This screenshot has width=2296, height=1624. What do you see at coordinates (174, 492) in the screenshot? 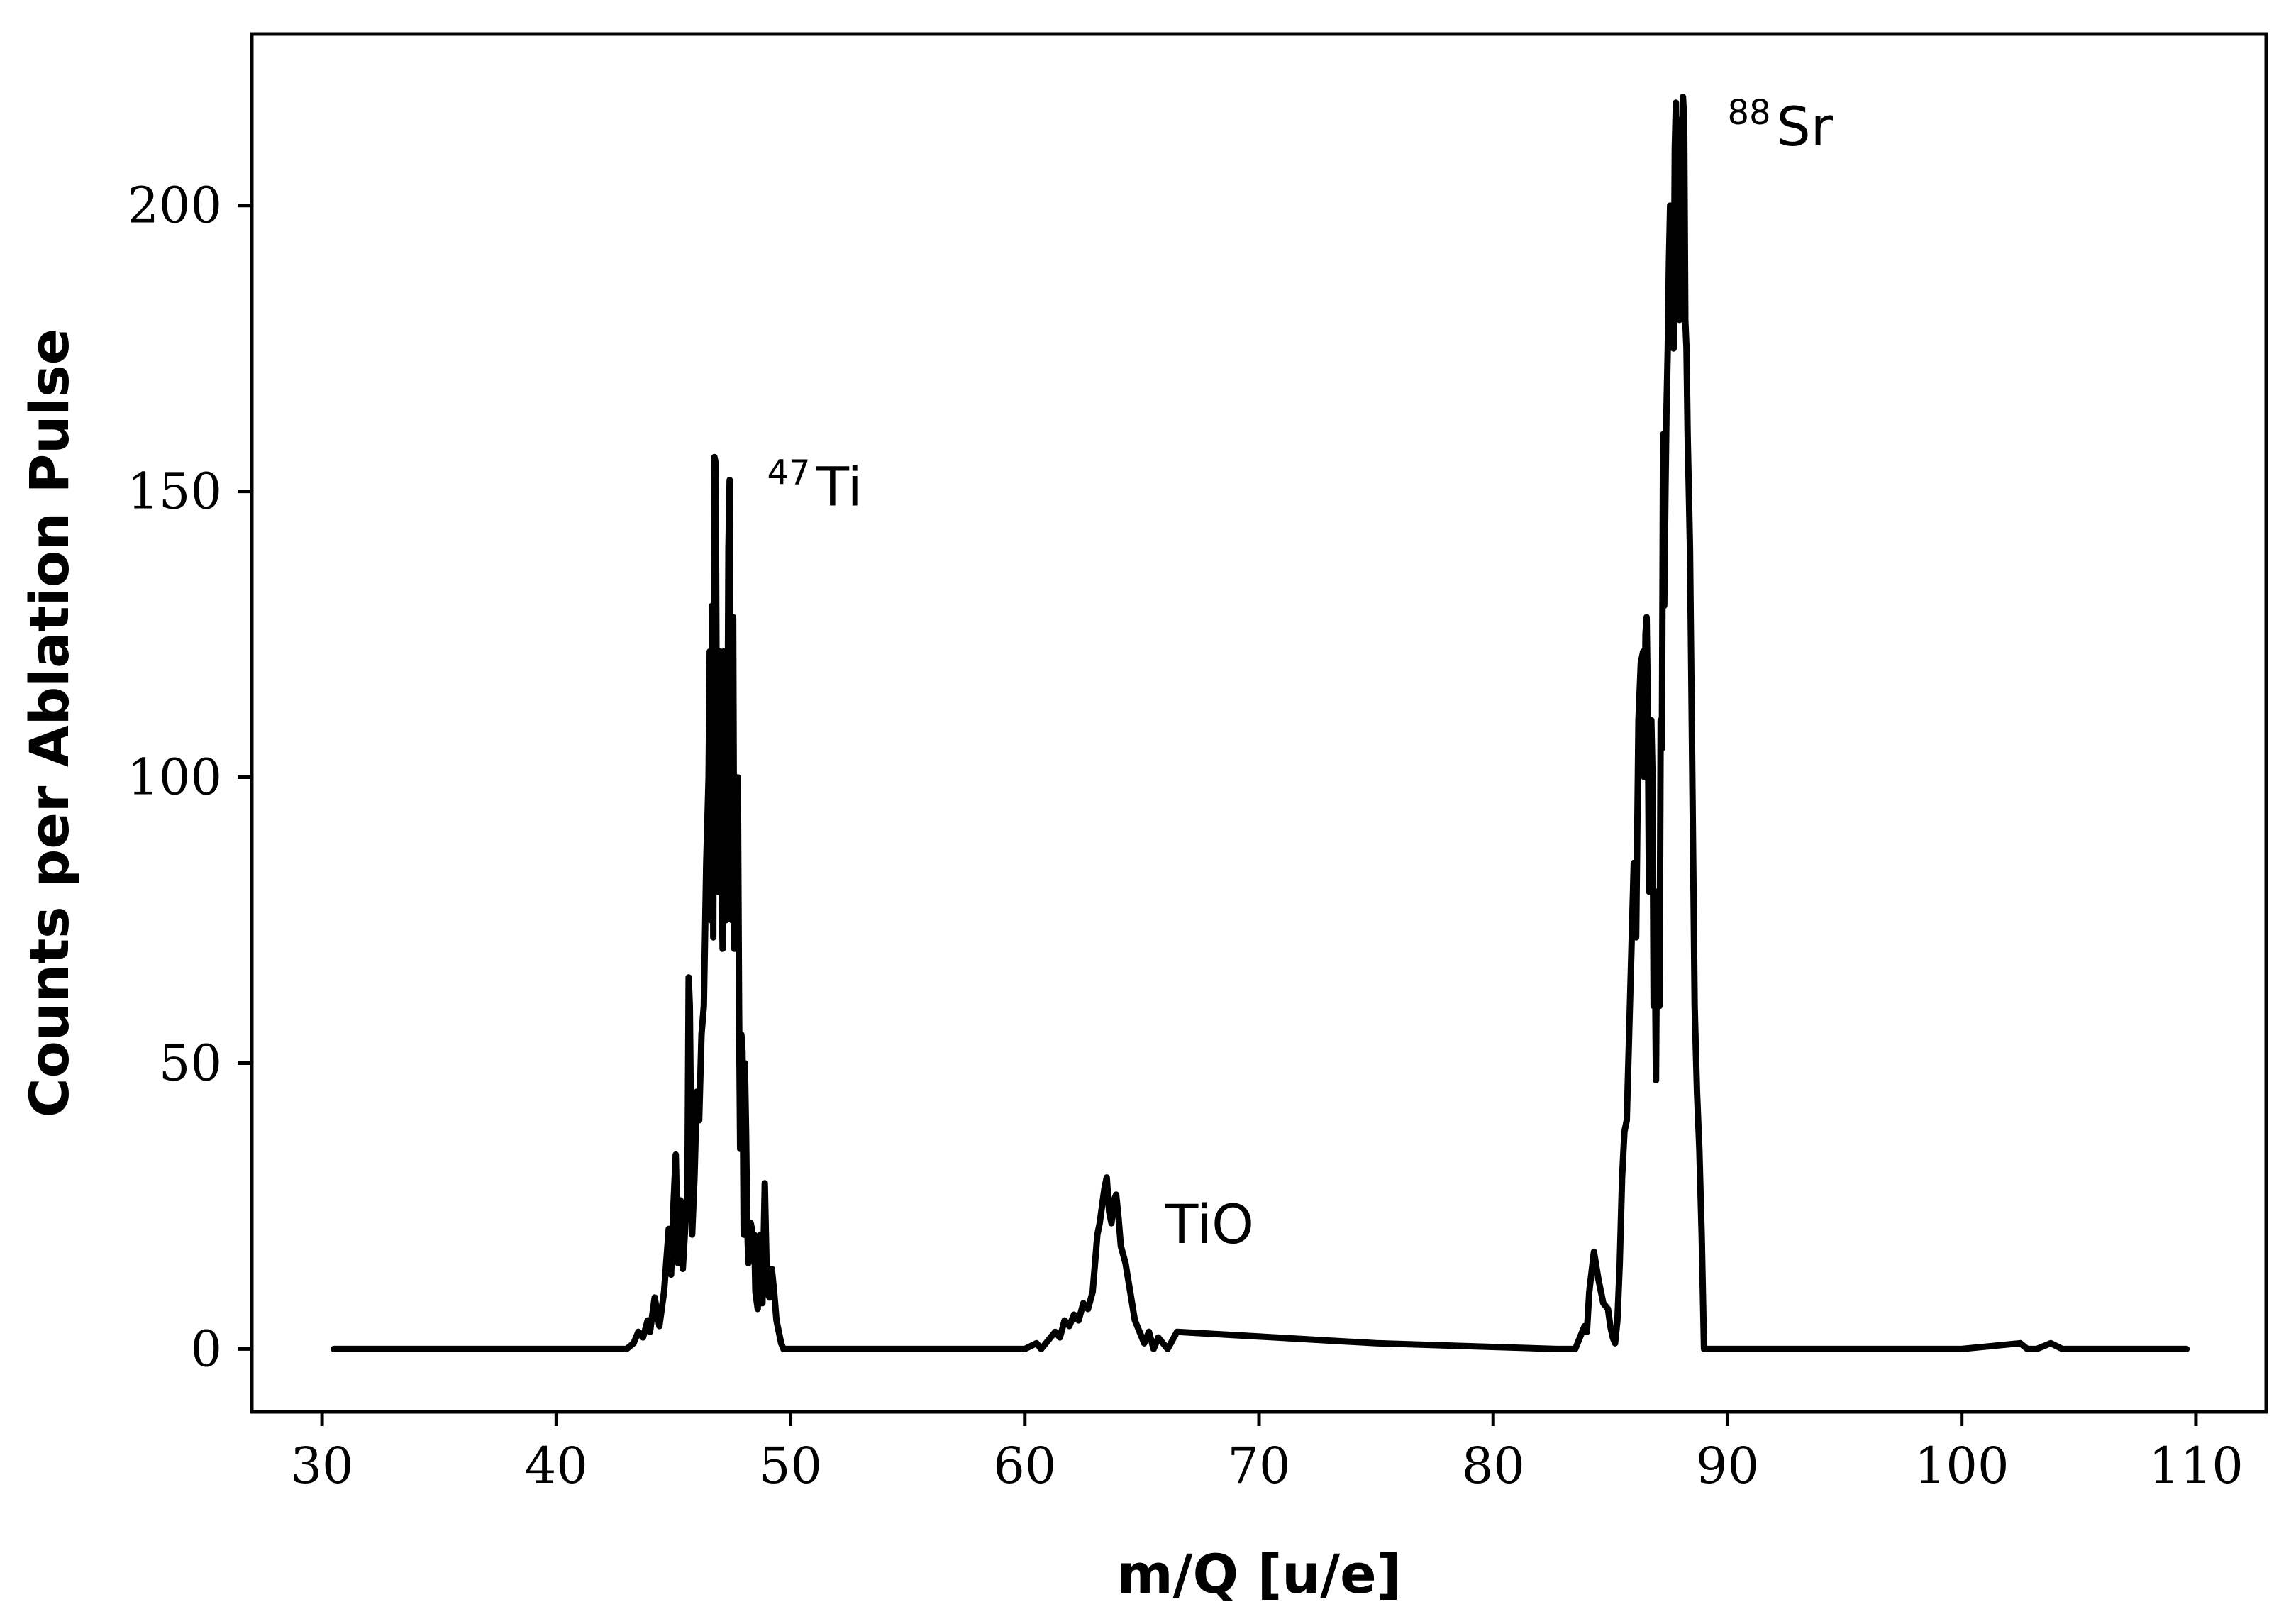
I see `y-tick-label: 150` at bounding box center [174, 492].